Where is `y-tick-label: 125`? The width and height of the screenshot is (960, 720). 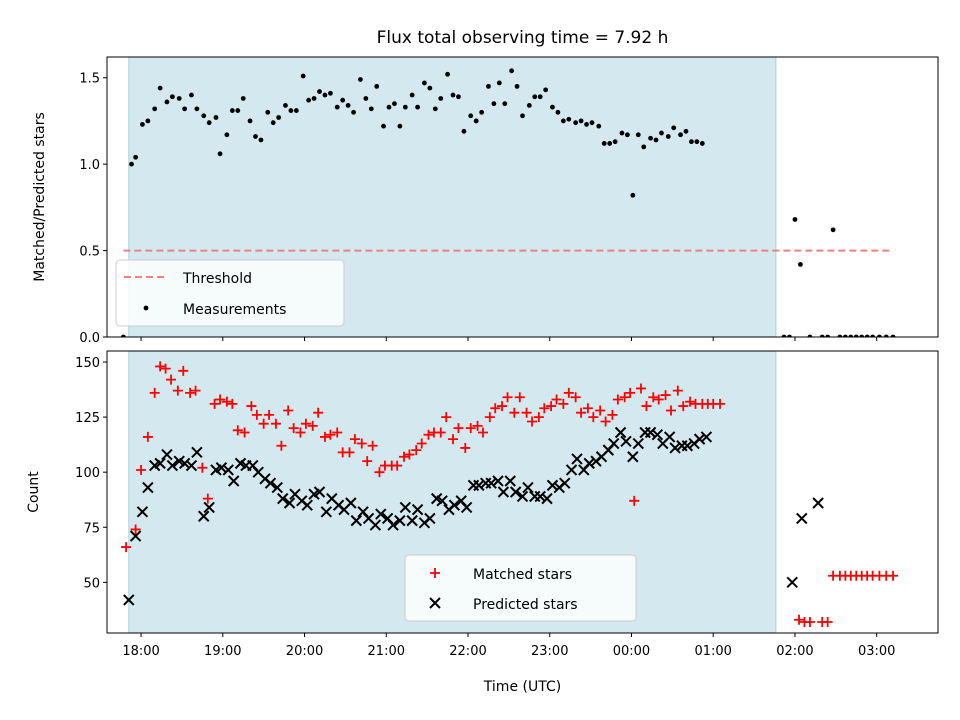
y-tick-label: 125 is located at coordinates (87, 418).